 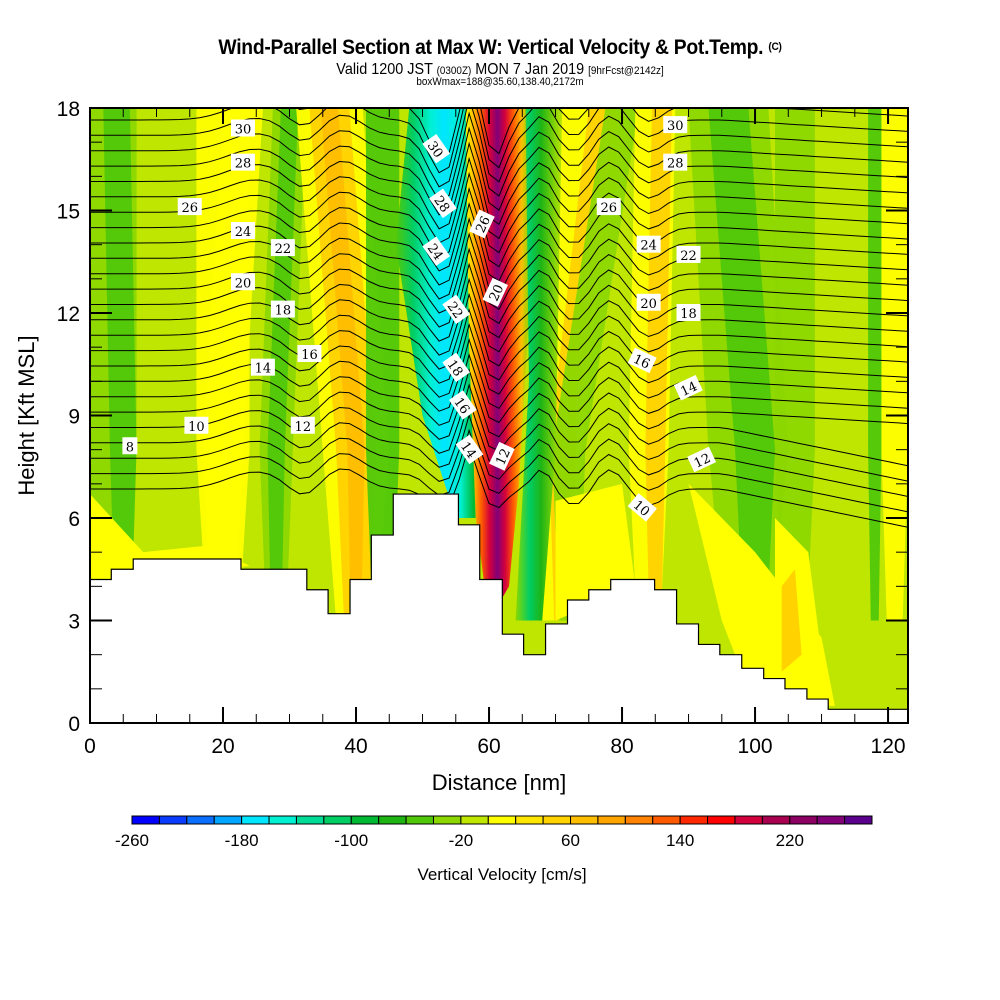 What do you see at coordinates (888, 746) in the screenshot?
I see `x-tick-label: 120` at bounding box center [888, 746].